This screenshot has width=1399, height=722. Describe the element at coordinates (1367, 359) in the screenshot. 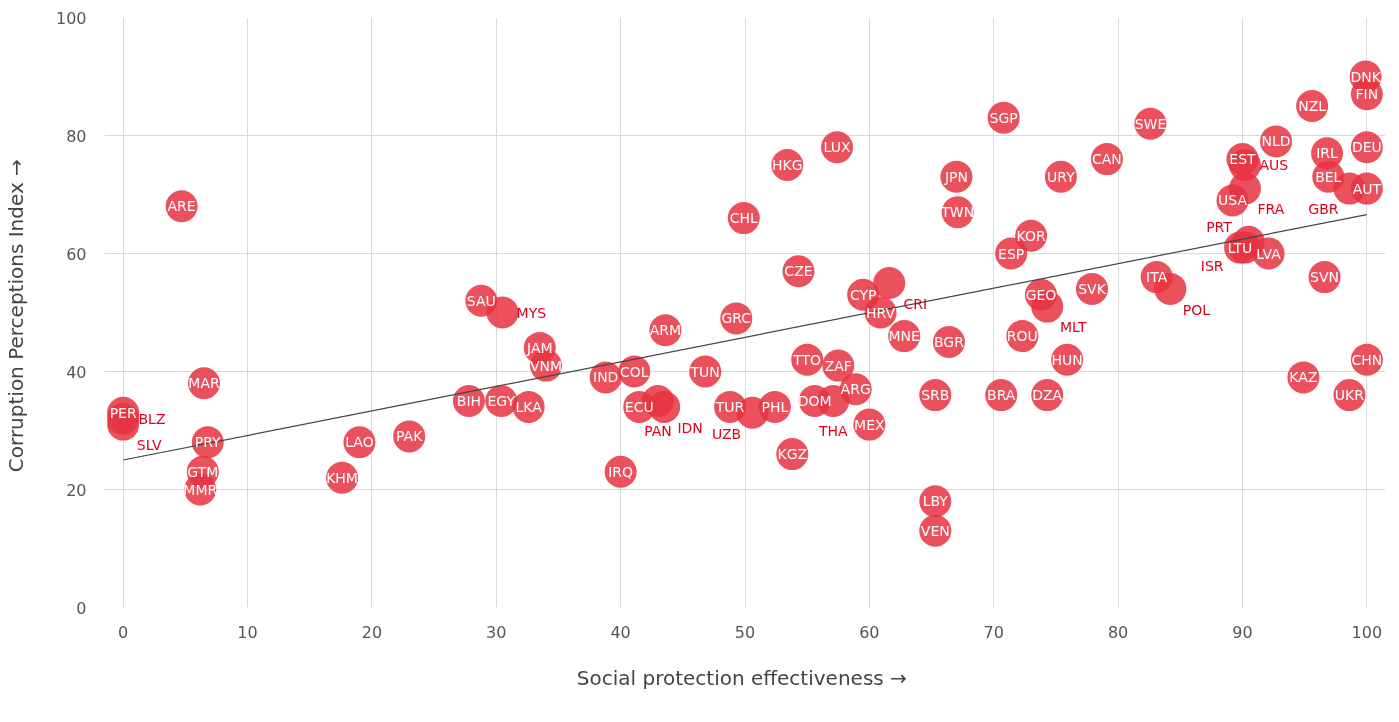

I see `annotation: CHN` at that location.